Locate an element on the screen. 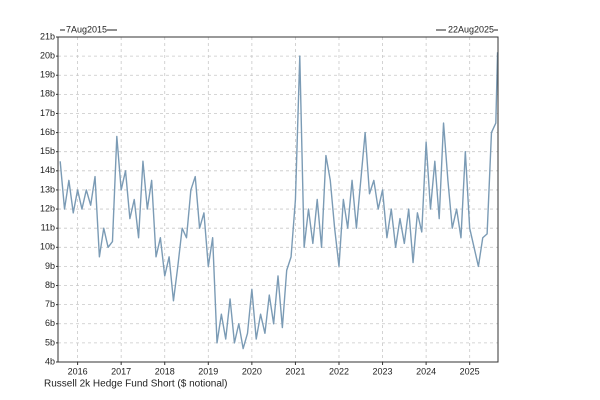  legend-entry: Russell 2k Hedge Fund Short ($ notional) is located at coordinates (135, 384).